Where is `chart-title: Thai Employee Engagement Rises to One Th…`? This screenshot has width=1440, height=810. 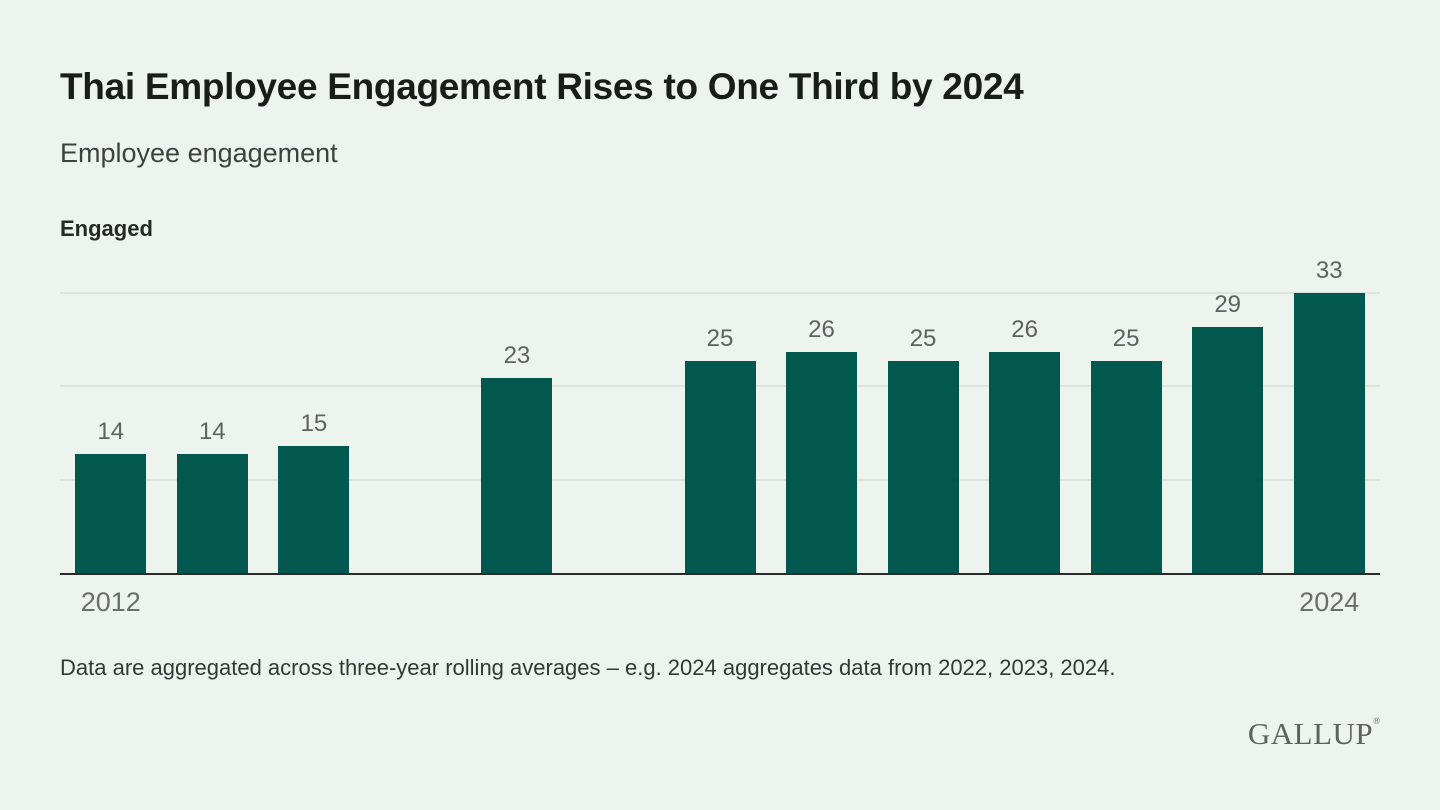 chart-title: Thai Employee Engagement Rises to One Th… is located at coordinates (542, 86).